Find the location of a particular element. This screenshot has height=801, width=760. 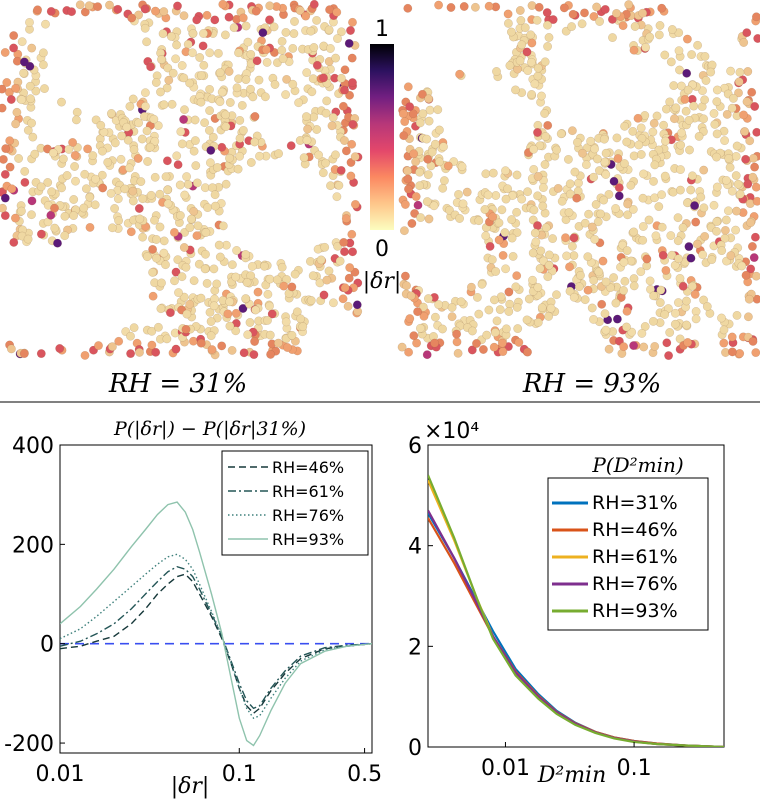

series-line-rh-61- is located at coordinates (216, 637).